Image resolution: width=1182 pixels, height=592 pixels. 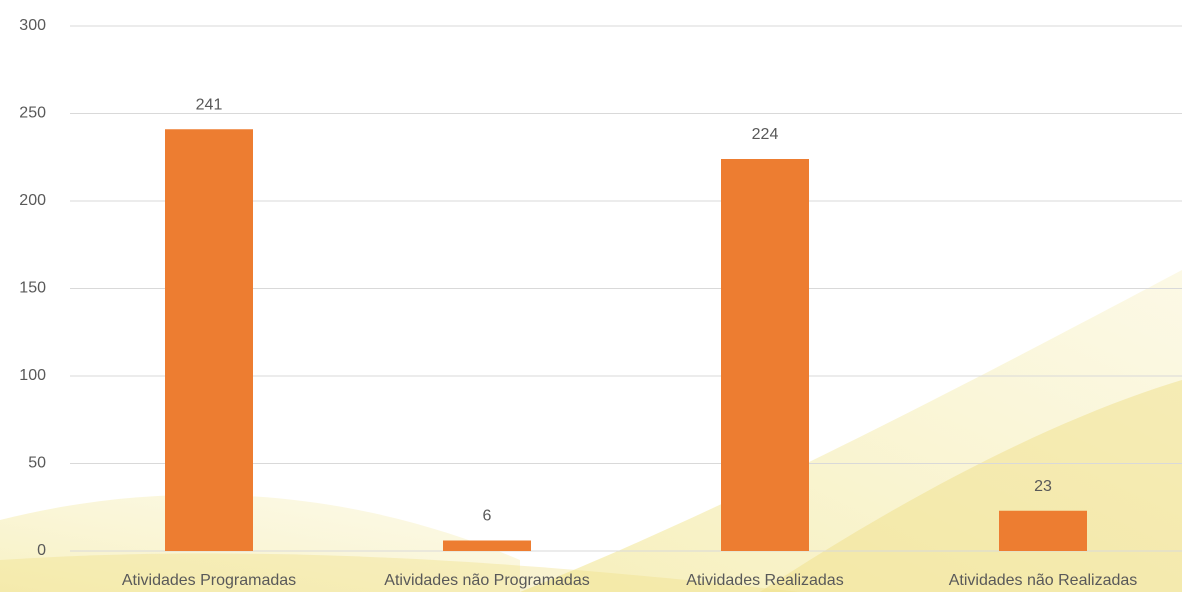 What do you see at coordinates (209, 580) in the screenshot?
I see `x-tick-label: Atividades Programadas` at bounding box center [209, 580].